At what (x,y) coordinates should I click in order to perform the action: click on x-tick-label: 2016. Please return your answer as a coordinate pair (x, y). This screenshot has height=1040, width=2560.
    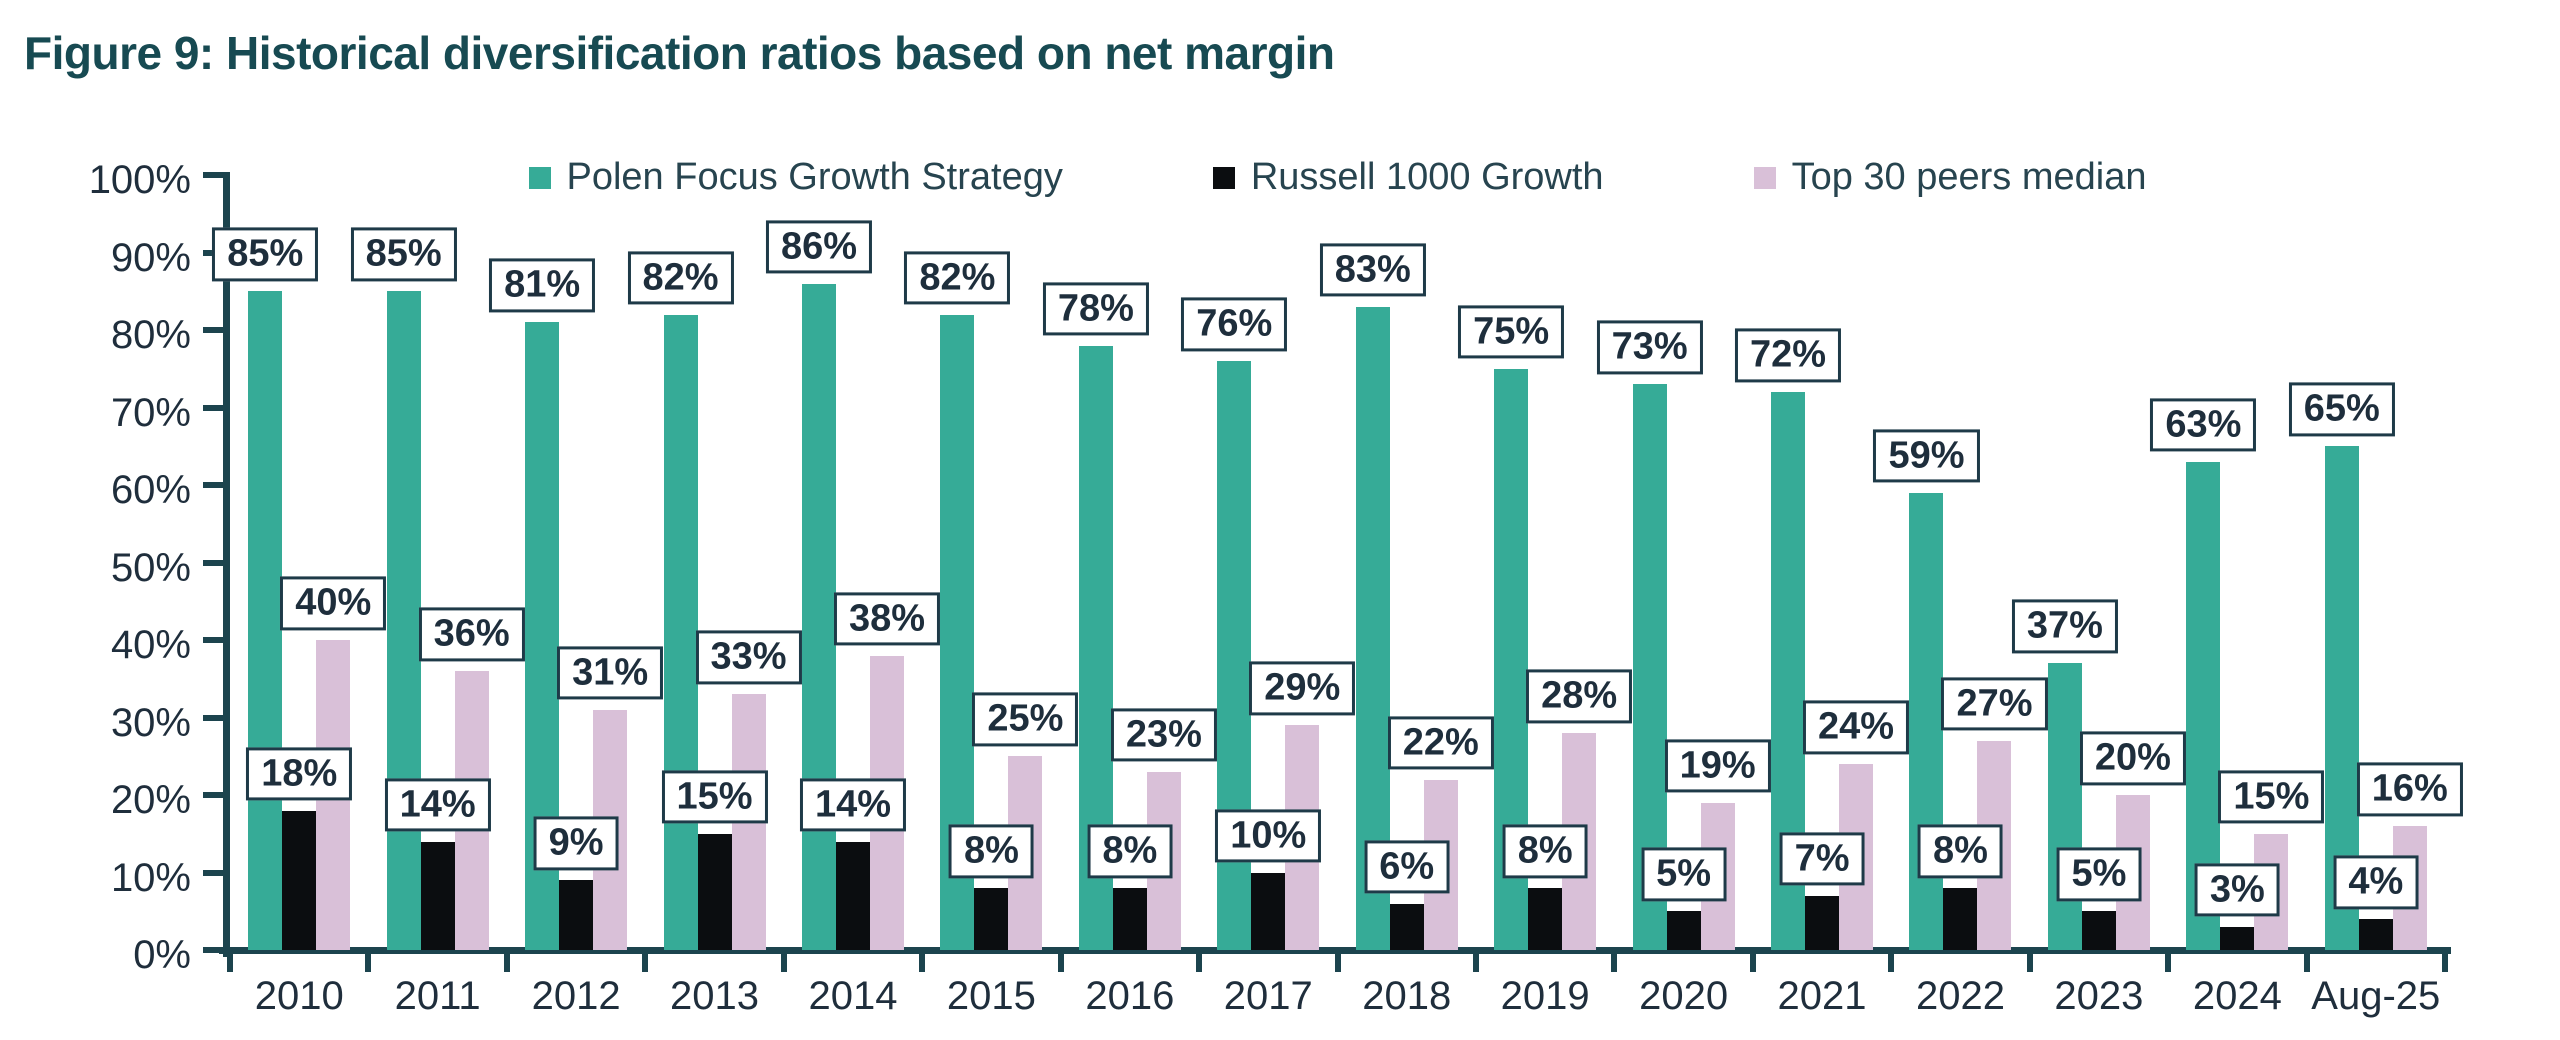
    Looking at the image, I should click on (1130, 996).